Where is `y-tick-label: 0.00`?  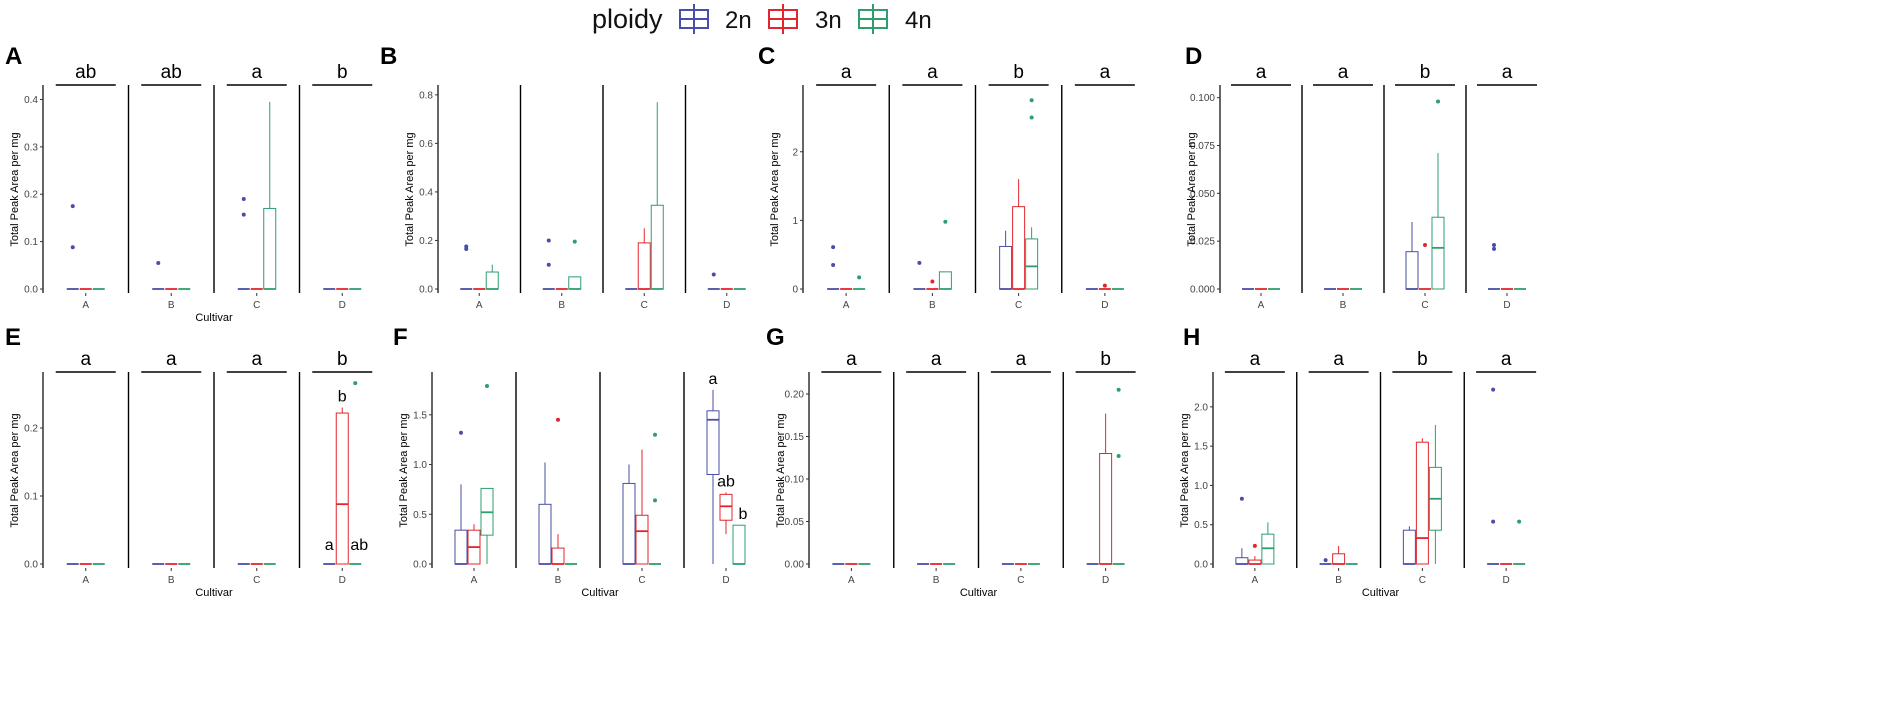
y-tick-label: 0.00 is located at coordinates (795, 565).